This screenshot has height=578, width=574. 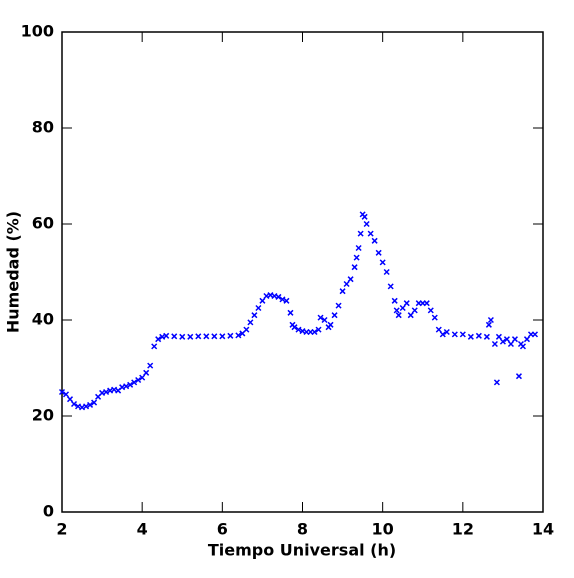 I want to click on x-tick-label: 4, so click(x=142, y=529).